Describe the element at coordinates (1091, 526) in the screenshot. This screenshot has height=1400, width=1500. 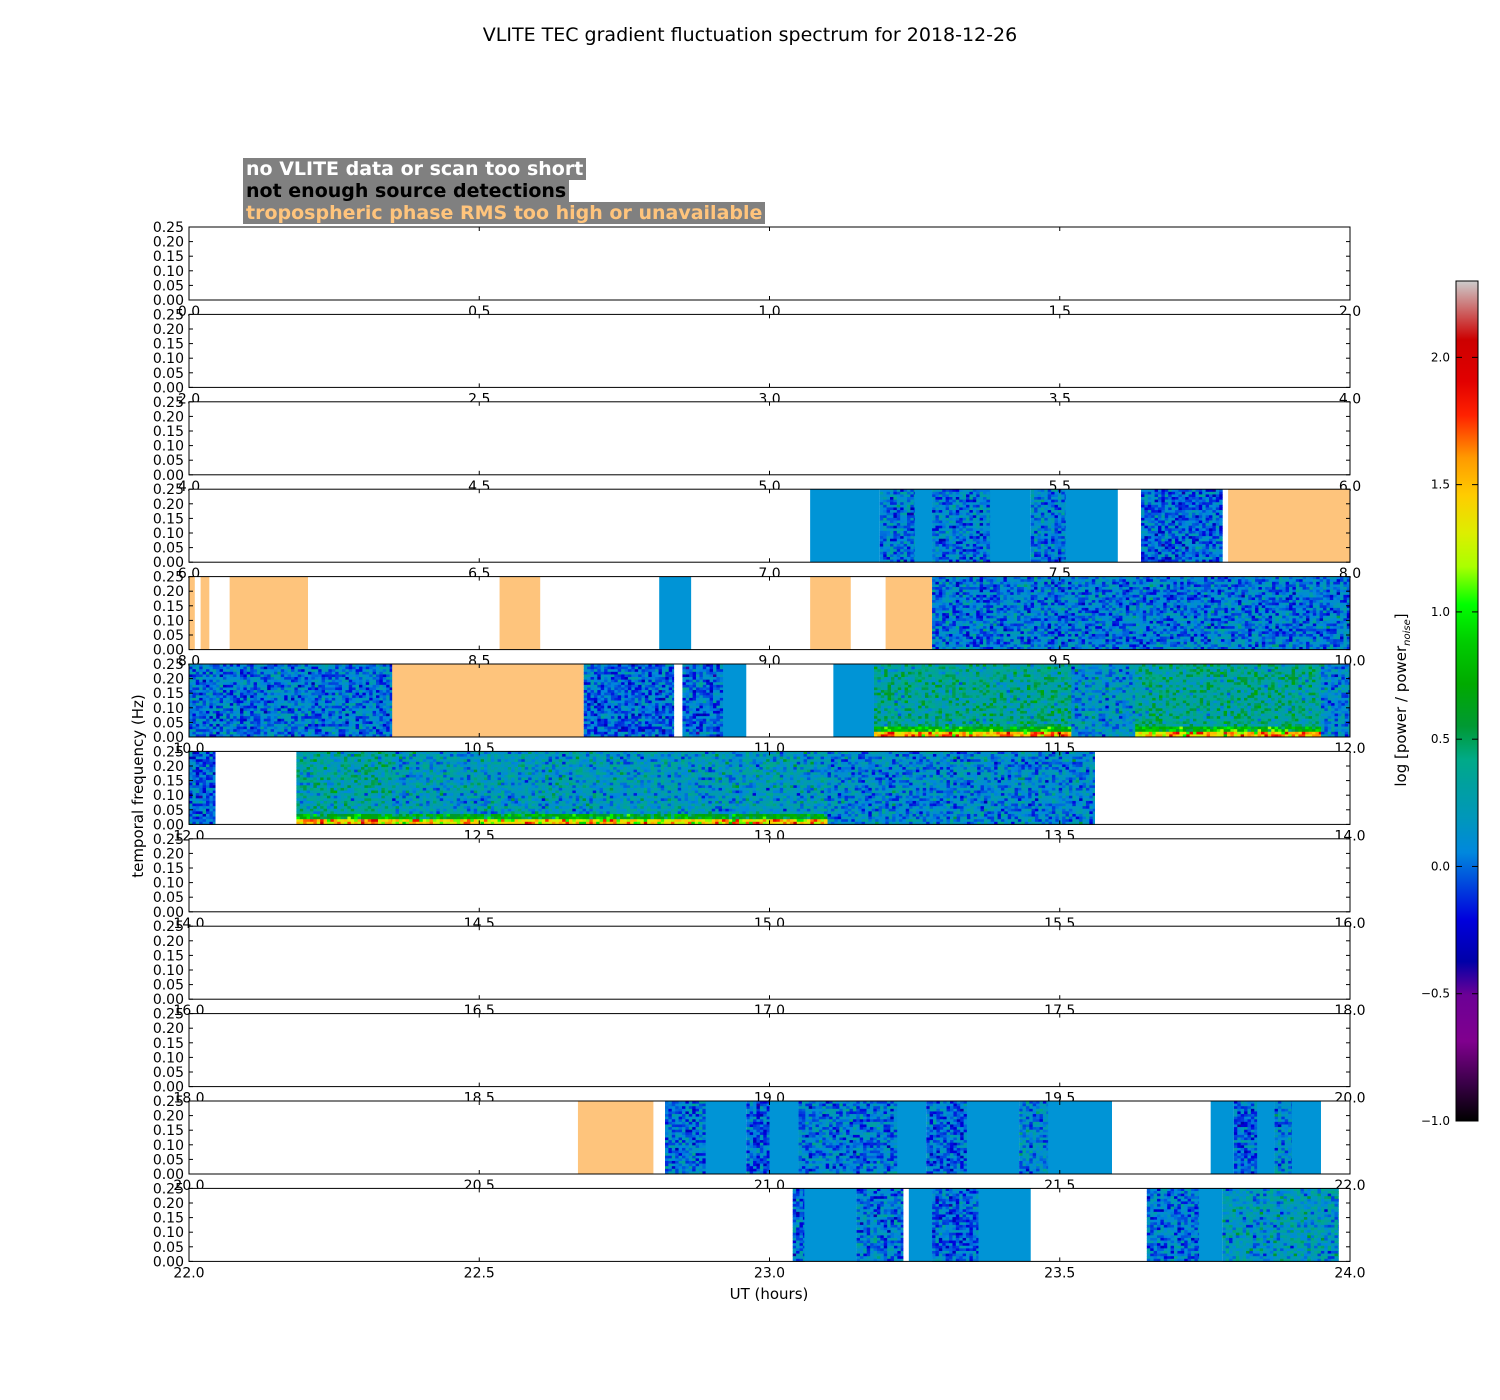
I see `segment-flat` at that location.